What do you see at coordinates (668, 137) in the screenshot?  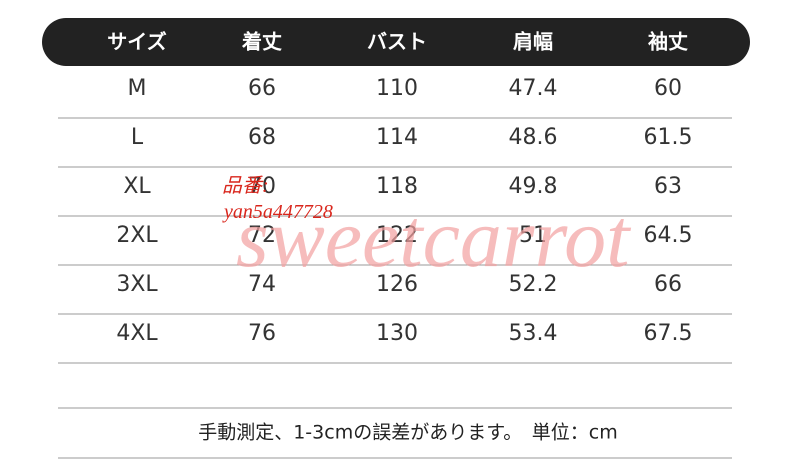 I see `cell: 61.5` at bounding box center [668, 137].